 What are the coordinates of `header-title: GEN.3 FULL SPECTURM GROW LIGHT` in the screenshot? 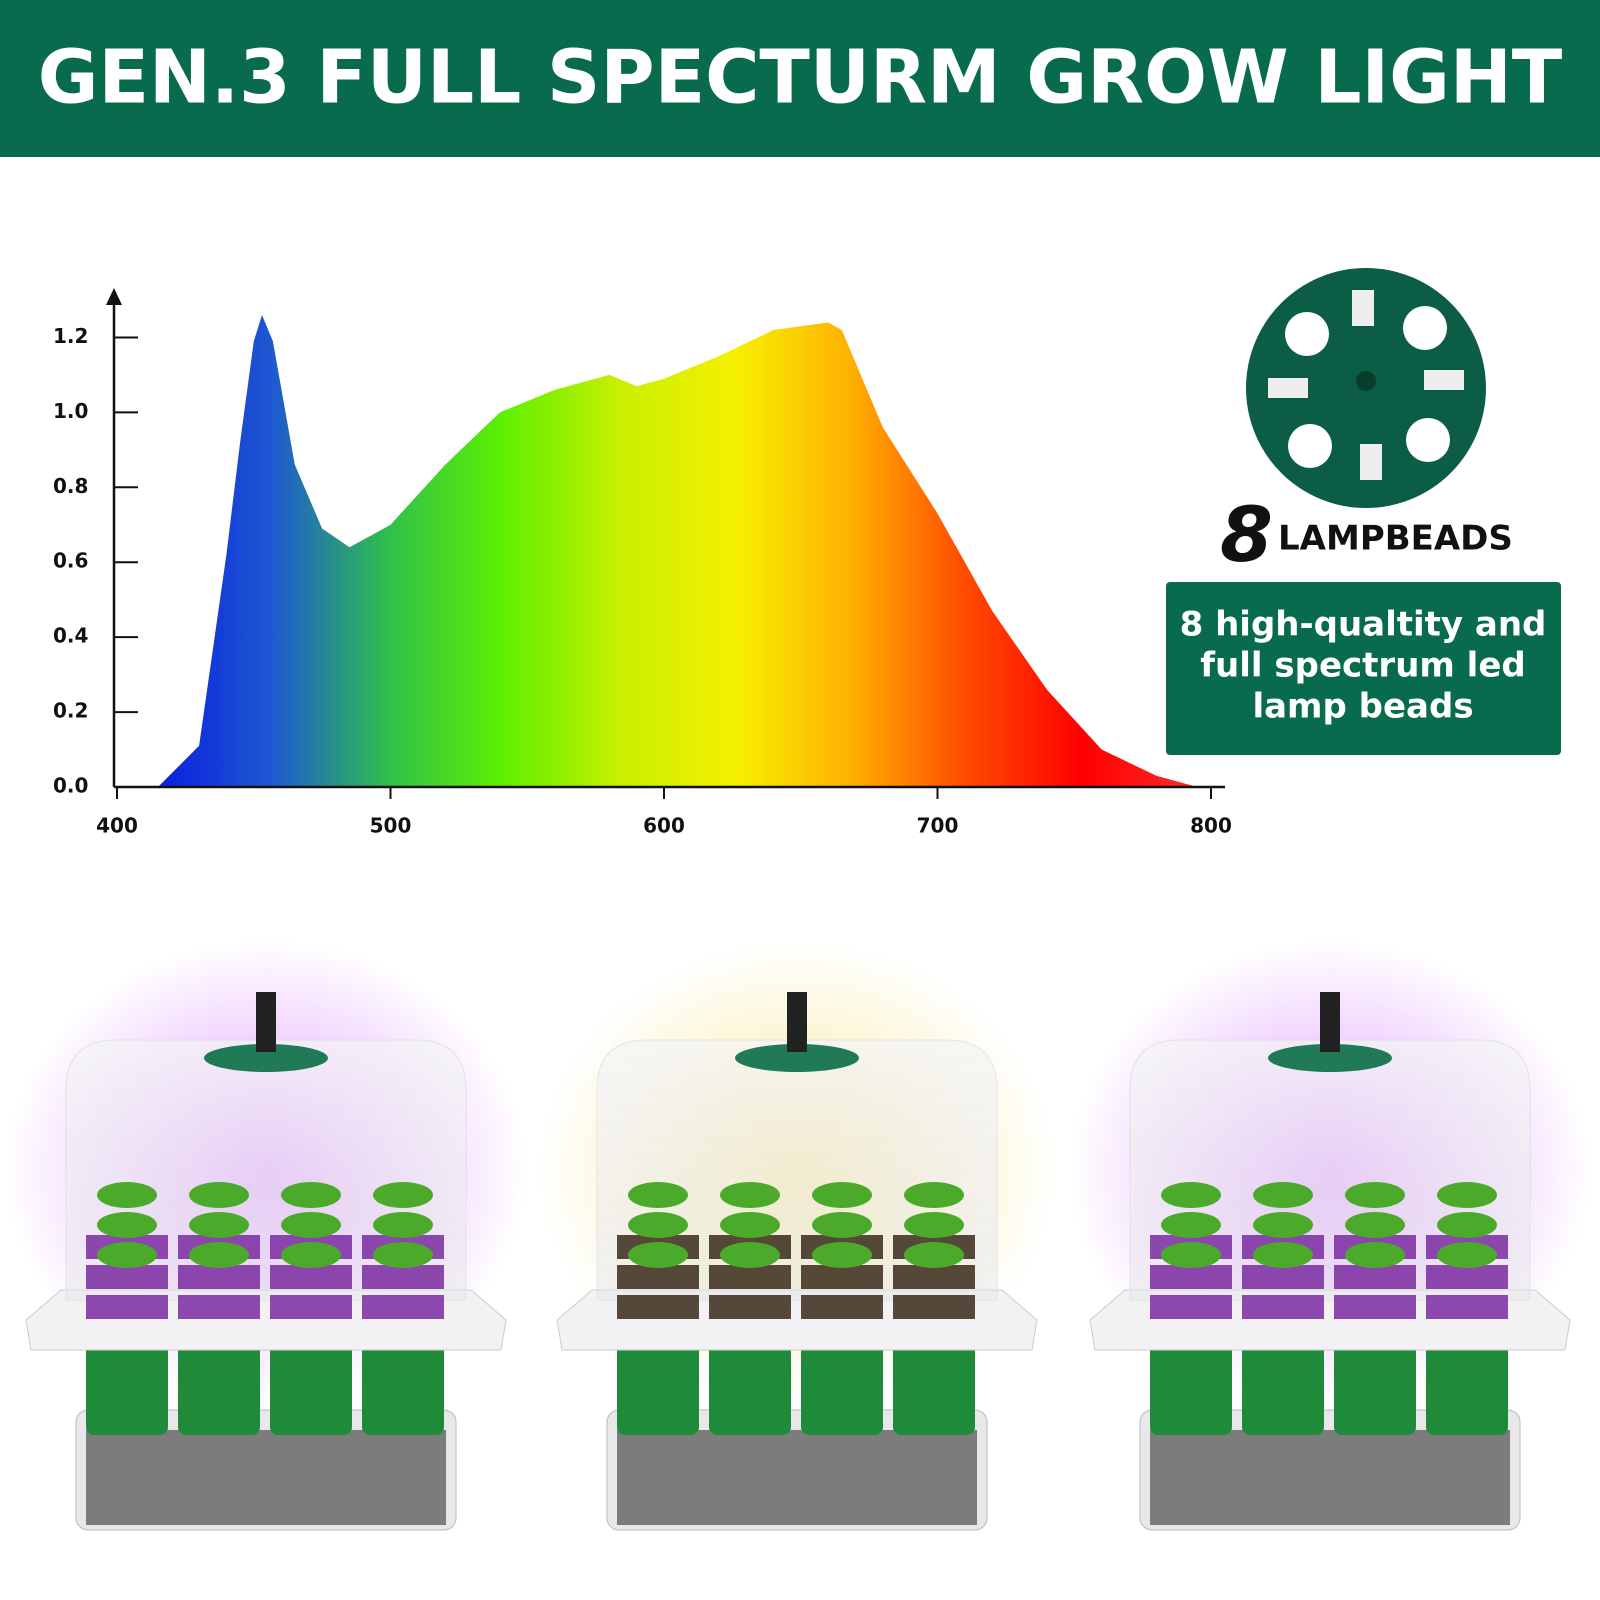 It's located at (800, 78).